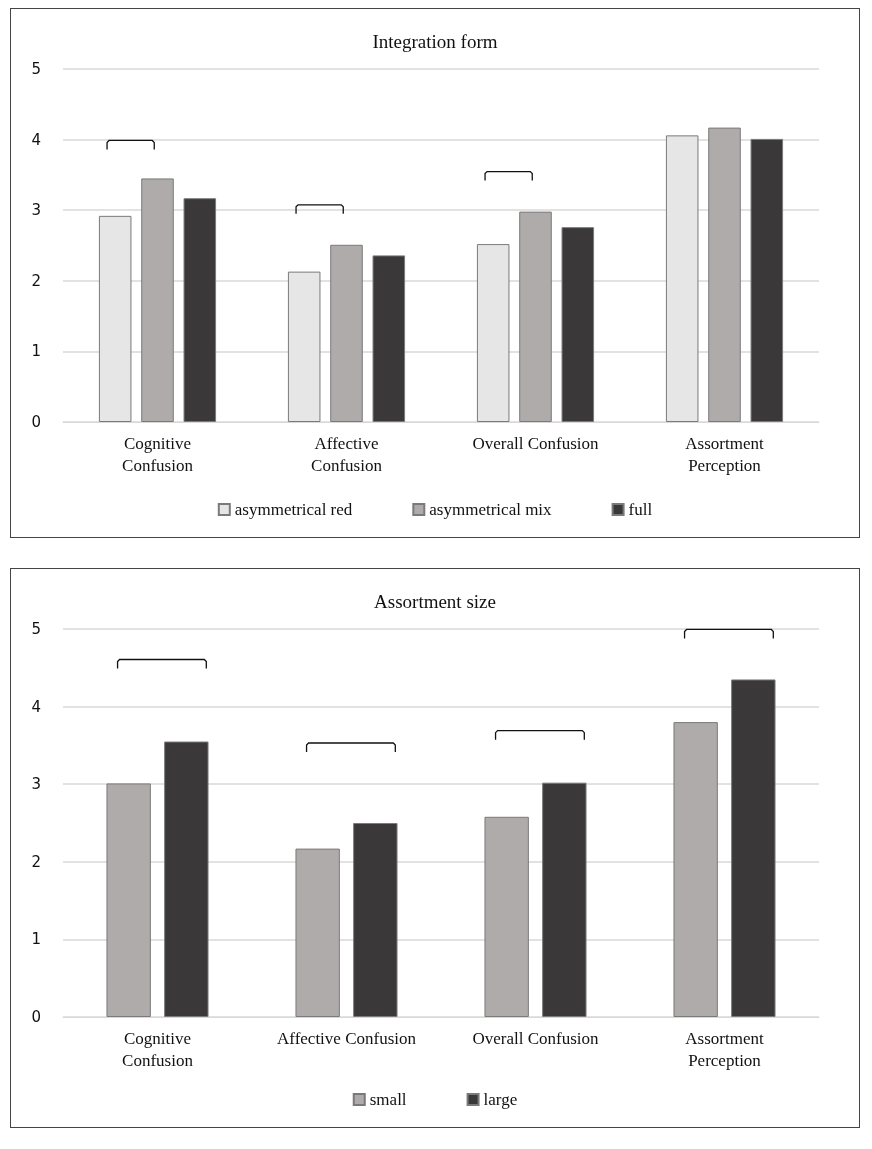  I want to click on legend-label: asymmetrical mix, so click(491, 509).